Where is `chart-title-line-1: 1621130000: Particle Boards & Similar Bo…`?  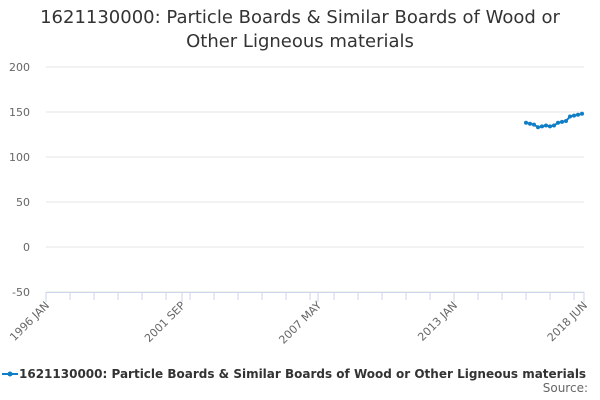
chart-title-line-1: 1621130000: Particle Boards & Similar Bo… is located at coordinates (300, 17).